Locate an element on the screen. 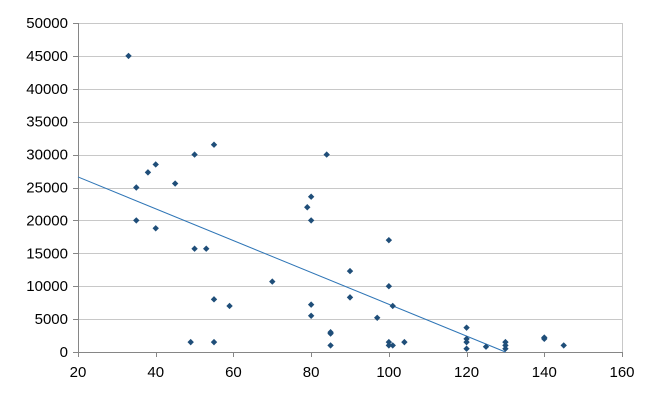  x-tick-label: 60 is located at coordinates (233, 372).